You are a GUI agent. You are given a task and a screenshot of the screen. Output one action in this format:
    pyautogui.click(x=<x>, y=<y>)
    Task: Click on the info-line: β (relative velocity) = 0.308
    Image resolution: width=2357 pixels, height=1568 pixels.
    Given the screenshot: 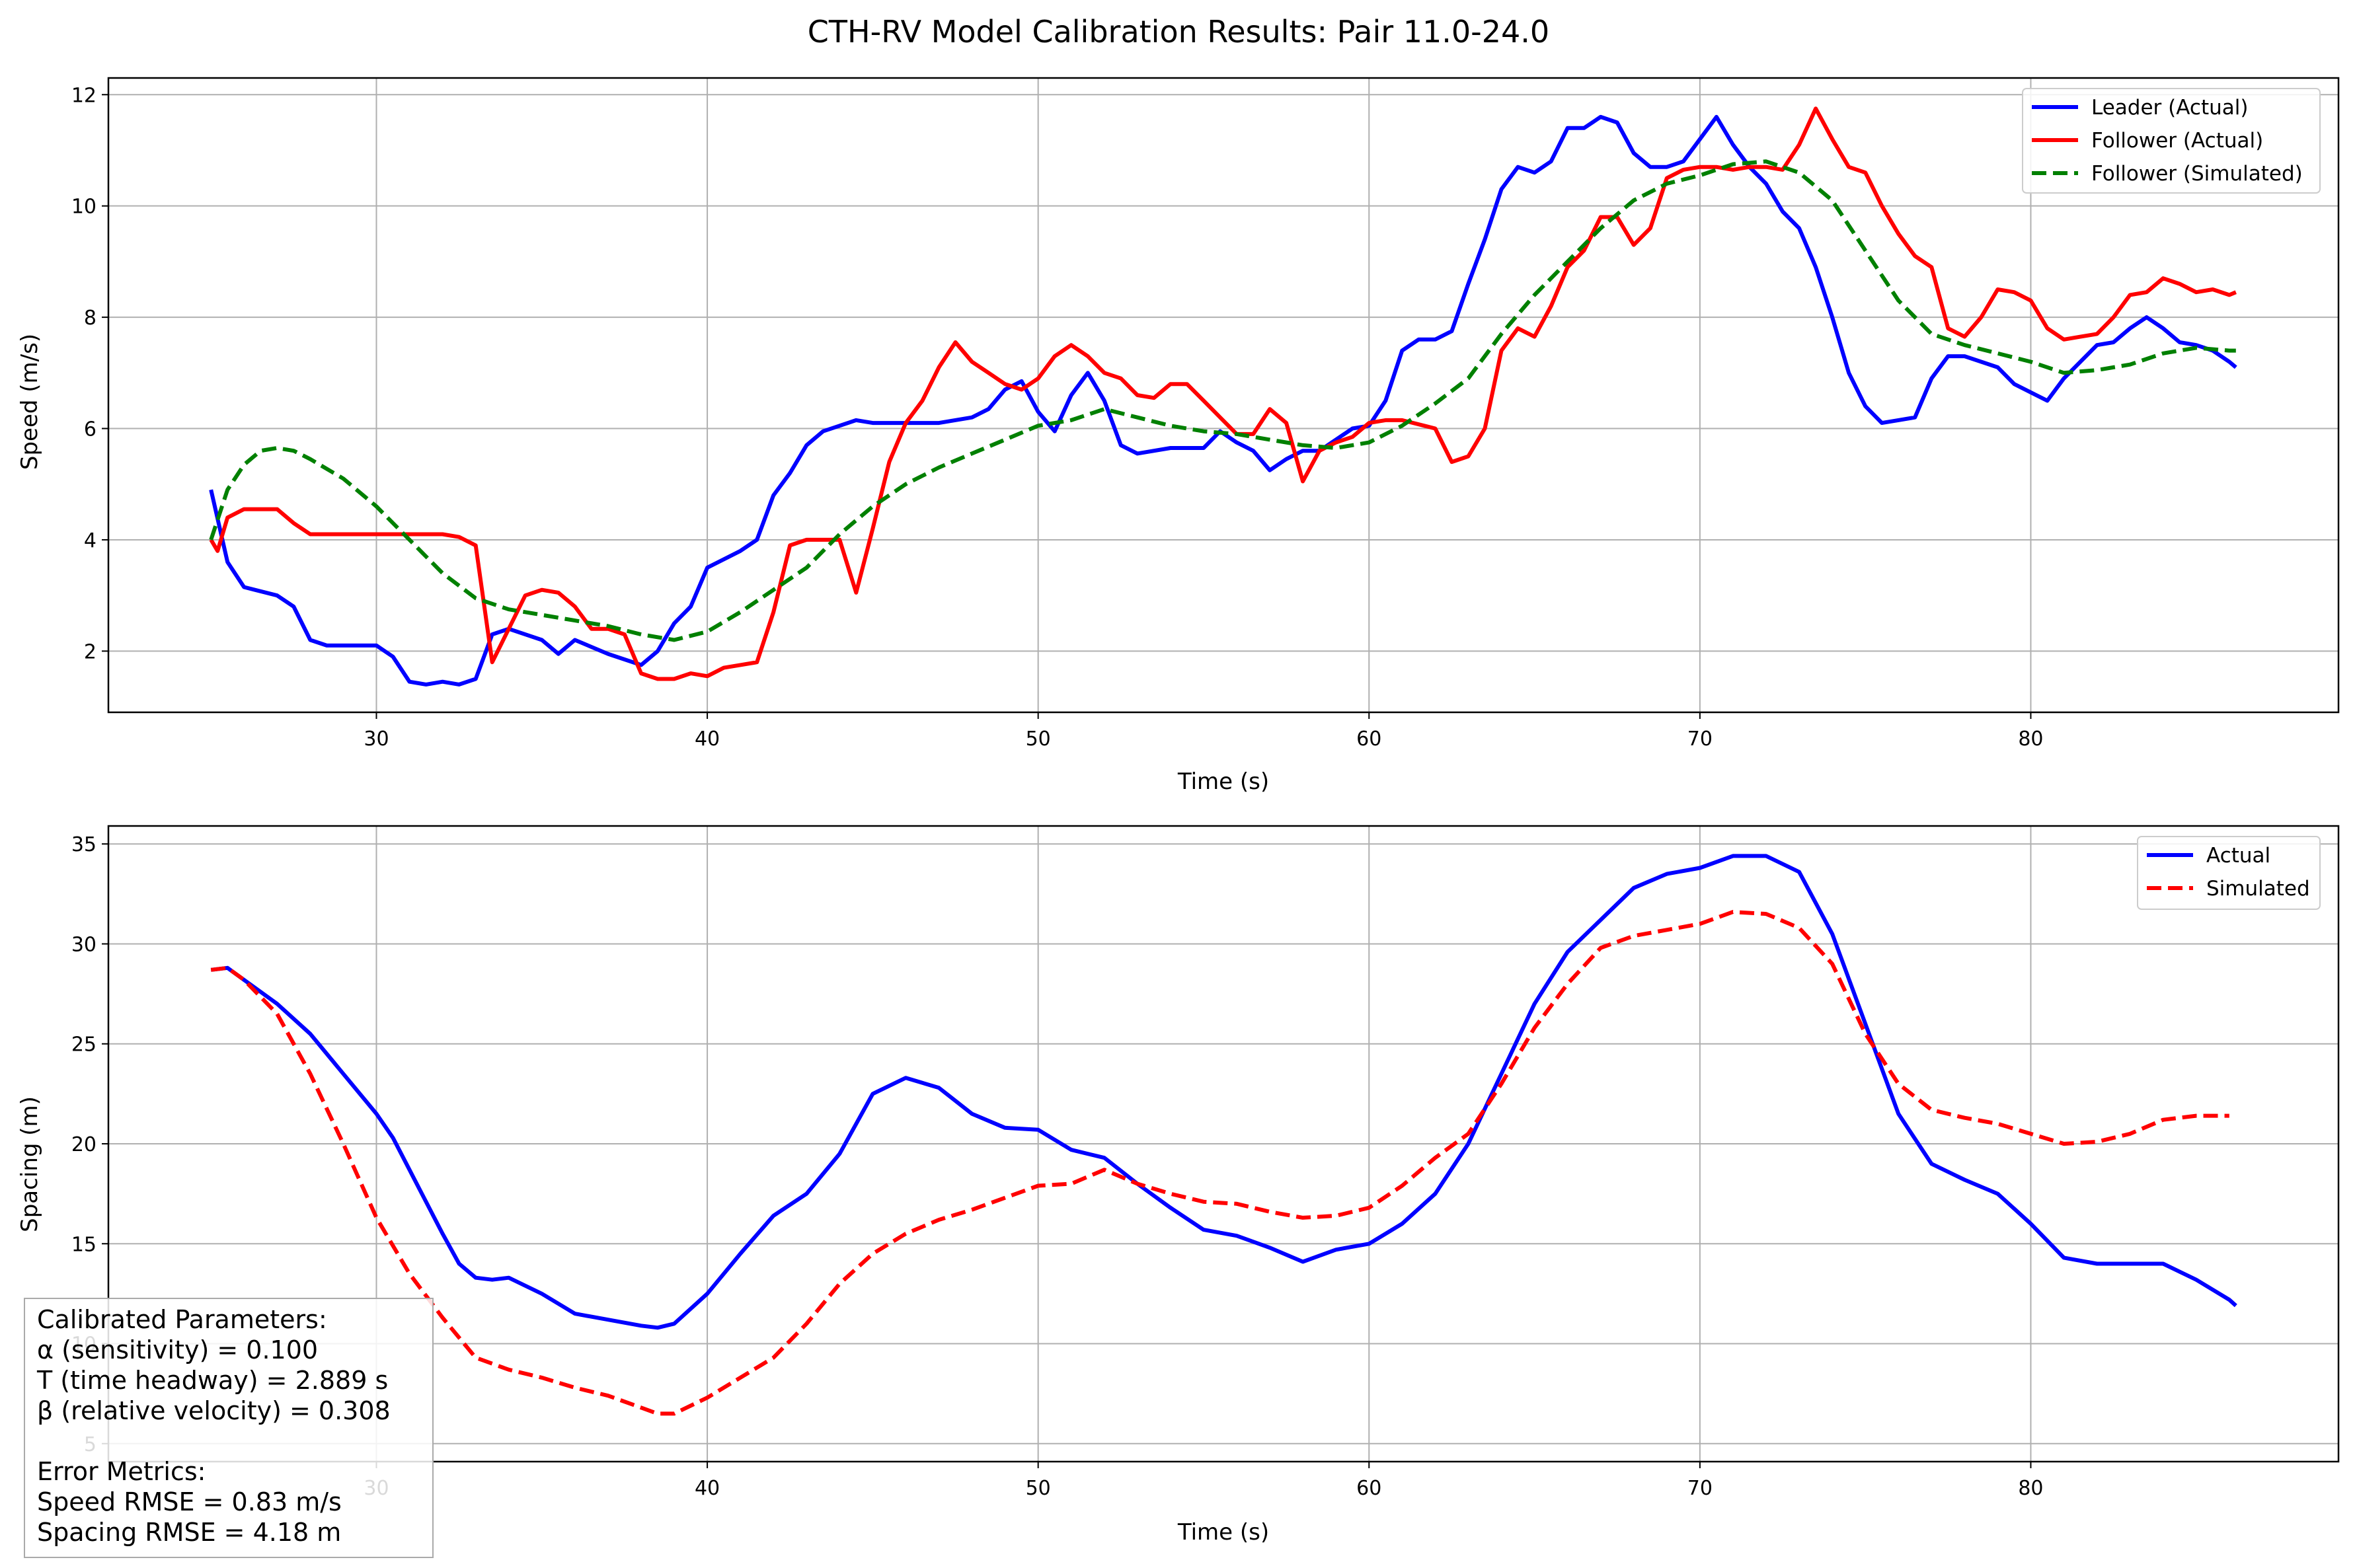 What is the action you would take?
    pyautogui.click(x=214, y=1410)
    